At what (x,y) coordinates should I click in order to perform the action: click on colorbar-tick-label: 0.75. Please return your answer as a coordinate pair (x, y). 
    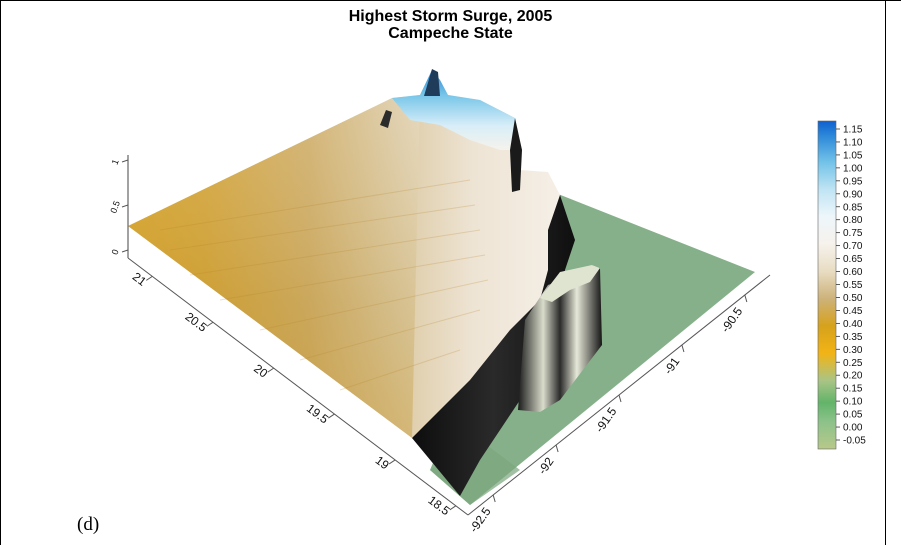
    Looking at the image, I should click on (853, 233).